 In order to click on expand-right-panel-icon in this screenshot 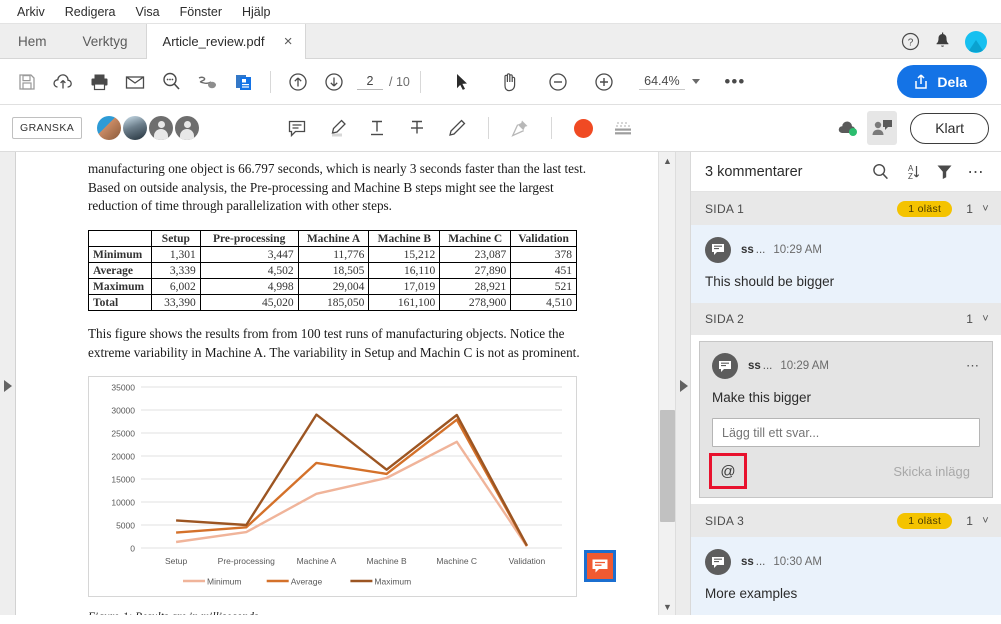, I will do `click(684, 386)`.